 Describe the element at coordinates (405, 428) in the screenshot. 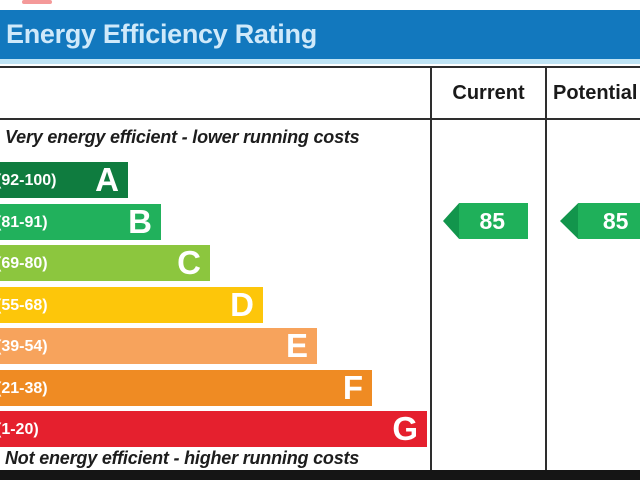

I see `band-letter: G` at that location.